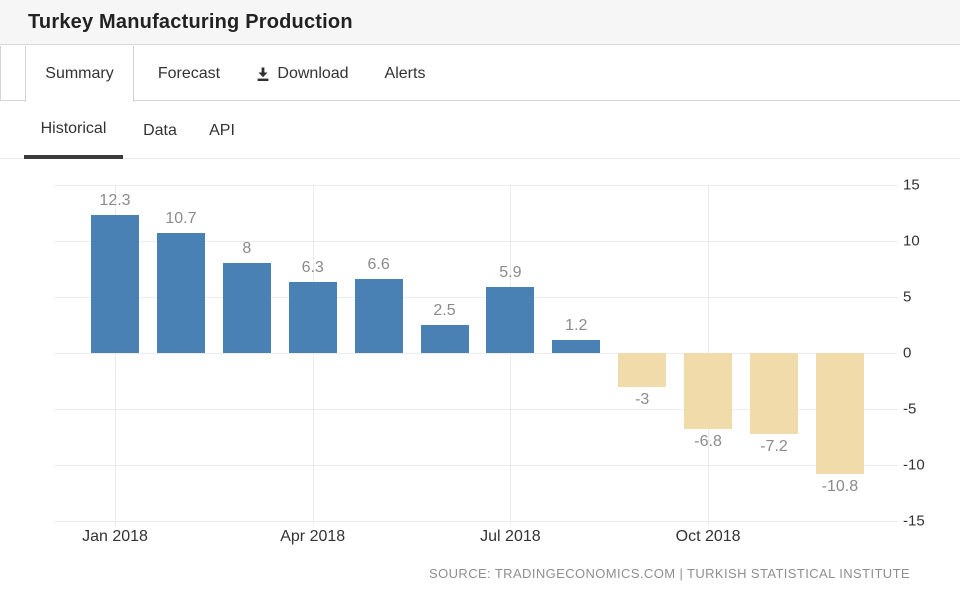  I want to click on y-axis-label: -10, so click(914, 465).